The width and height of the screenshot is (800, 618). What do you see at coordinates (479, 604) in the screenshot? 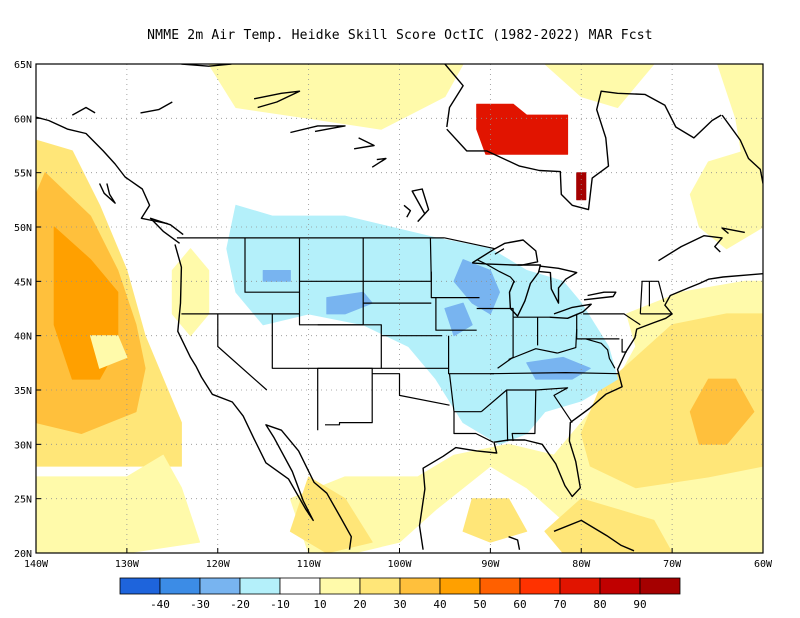
I see `colorbar-label: 50` at bounding box center [479, 604].